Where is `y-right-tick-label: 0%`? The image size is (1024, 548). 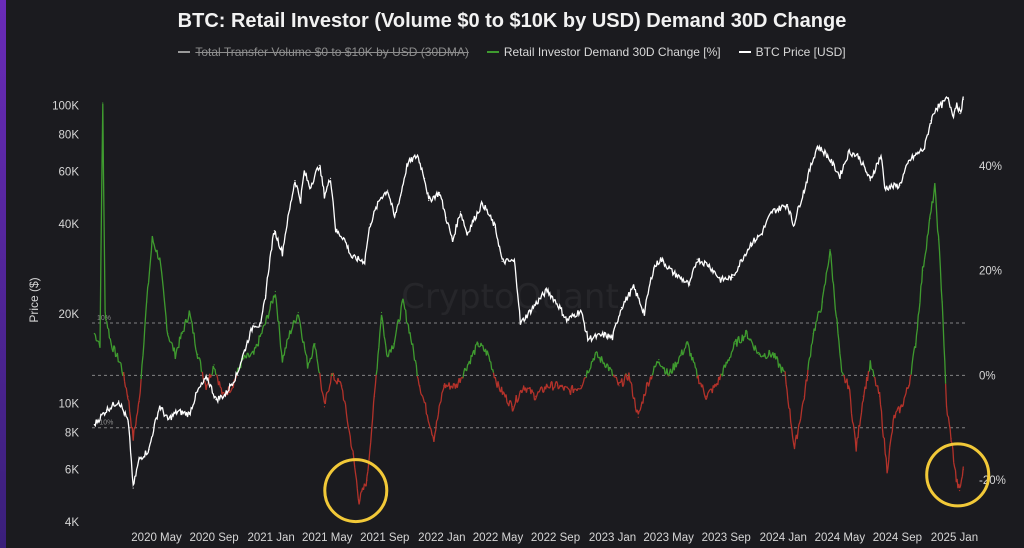 y-right-tick-label: 0% is located at coordinates (987, 376).